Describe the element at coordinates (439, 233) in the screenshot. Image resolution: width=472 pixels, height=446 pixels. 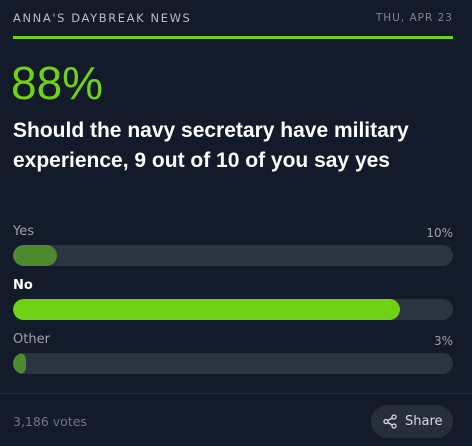
I see `option-value: 10%` at that location.